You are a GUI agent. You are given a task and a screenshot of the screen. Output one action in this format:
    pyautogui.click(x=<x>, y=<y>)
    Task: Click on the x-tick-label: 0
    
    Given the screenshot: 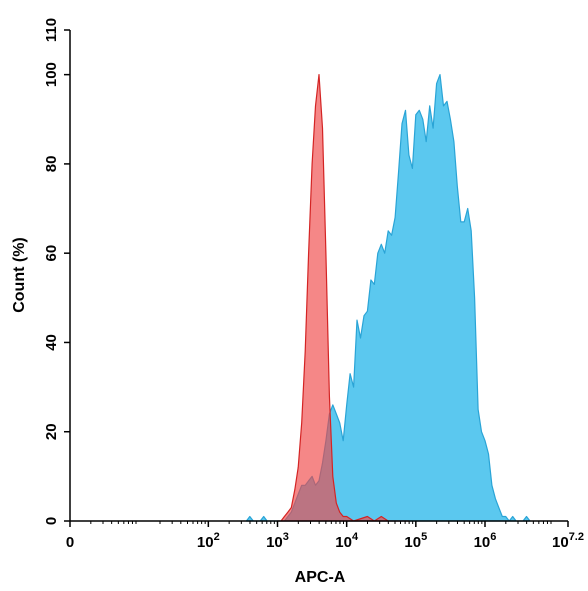 What is the action you would take?
    pyautogui.click(x=70, y=542)
    